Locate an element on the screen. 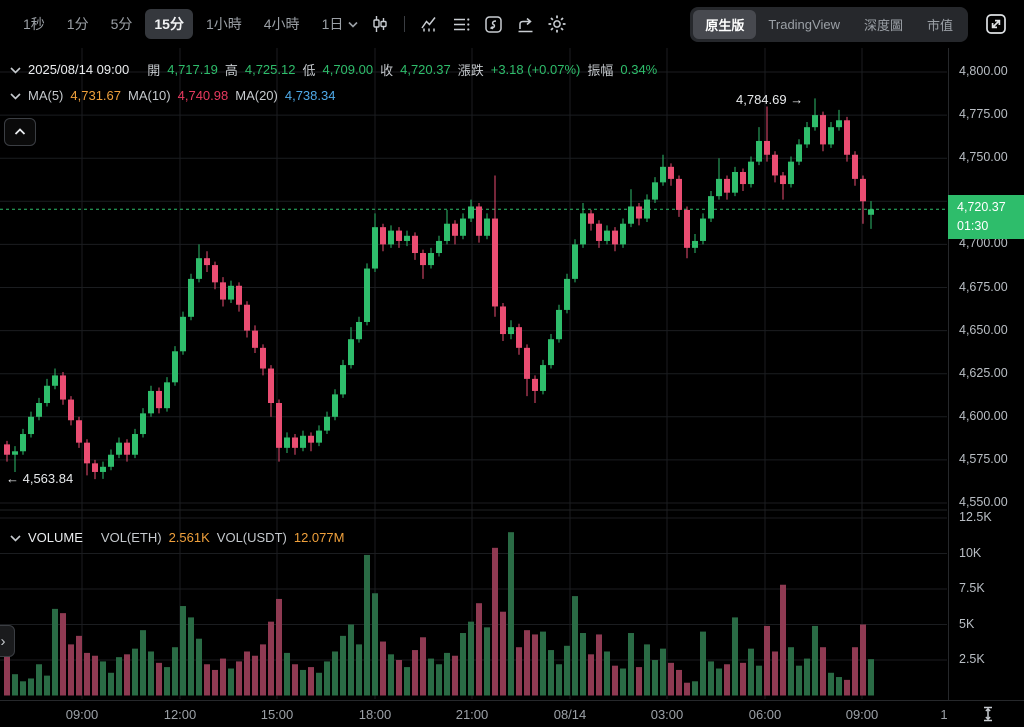 The width and height of the screenshot is (1024, 727). axis-tick-label: 2.5K is located at coordinates (972, 659).